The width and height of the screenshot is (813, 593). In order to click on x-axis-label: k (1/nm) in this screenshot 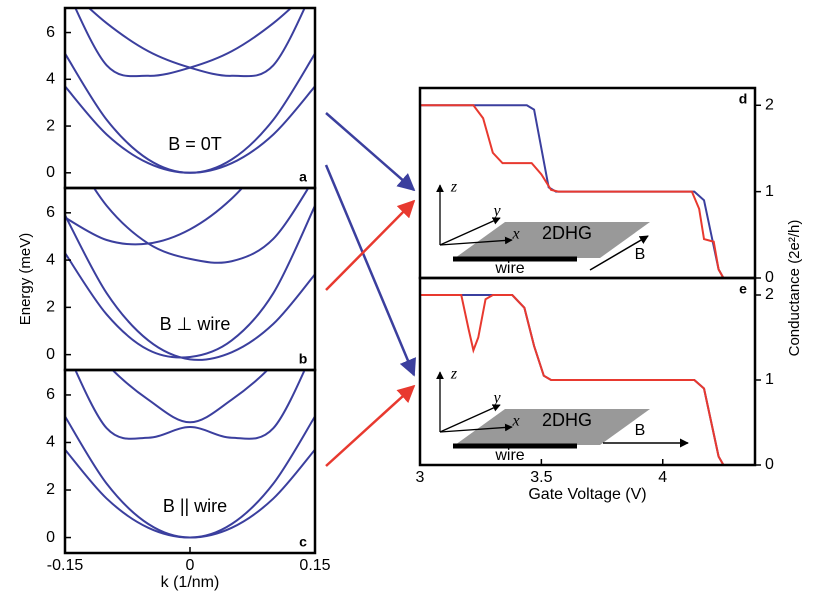, I will do `click(190, 582)`.